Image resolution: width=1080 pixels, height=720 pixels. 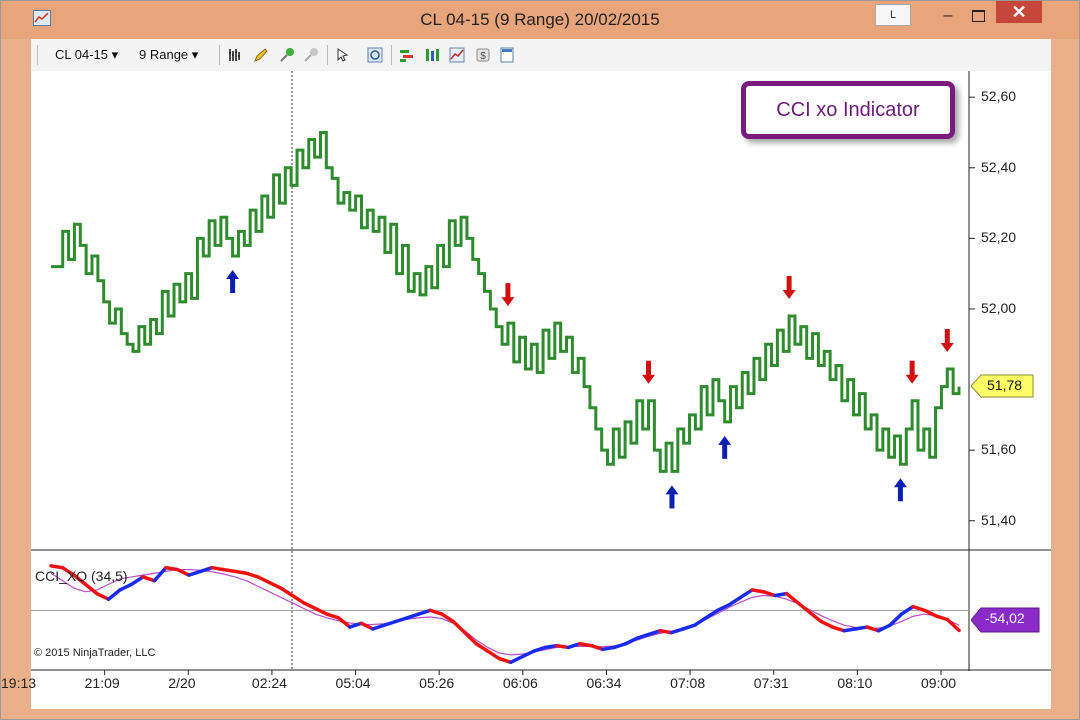 What do you see at coordinates (505, 612) in the screenshot?
I see `cci-signal-line` at bounding box center [505, 612].